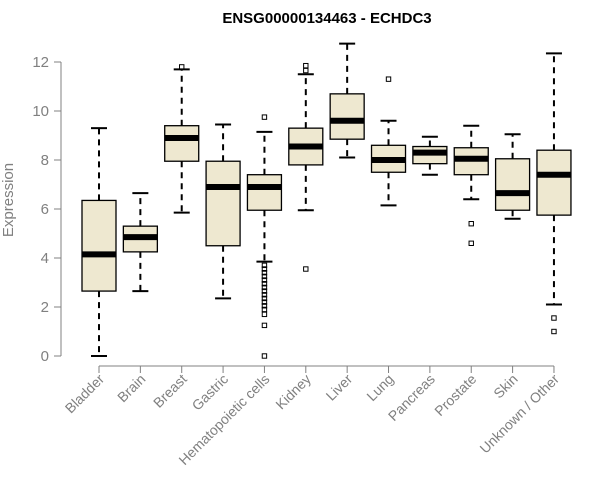 The image size is (600, 500). I want to click on x-tick-label: Breast, so click(170, 391).